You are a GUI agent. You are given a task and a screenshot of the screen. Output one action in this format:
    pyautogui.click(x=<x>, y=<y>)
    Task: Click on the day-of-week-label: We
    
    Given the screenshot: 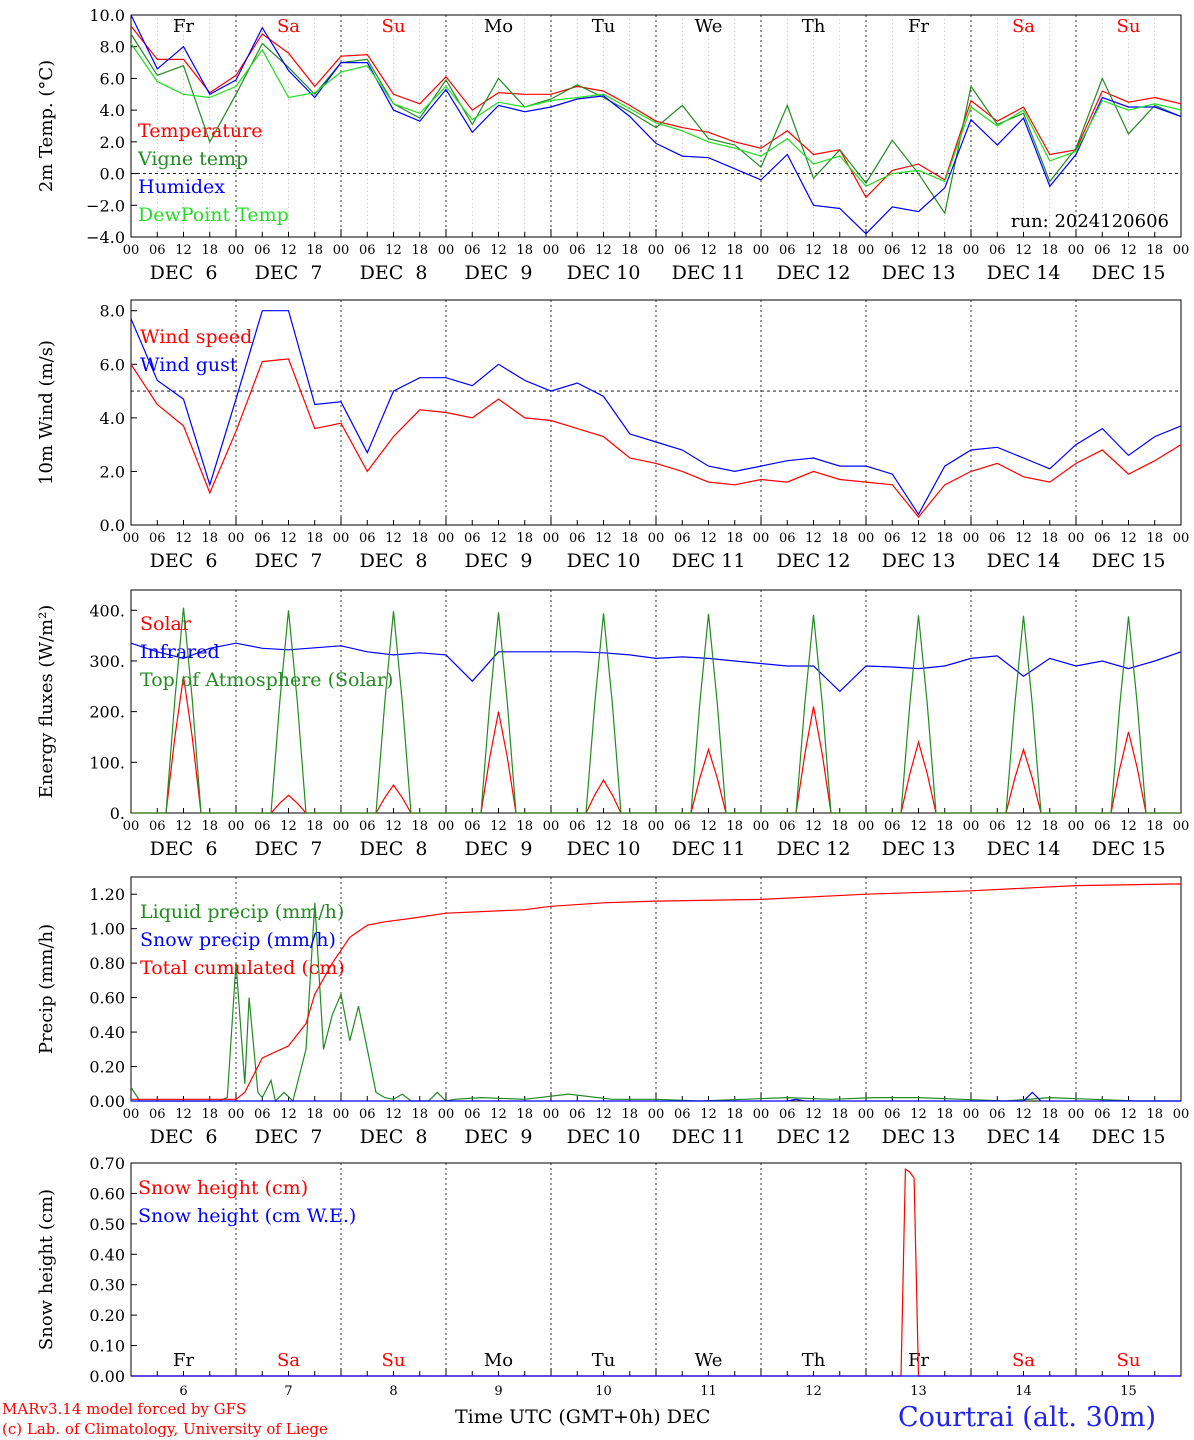 What is the action you would take?
    pyautogui.click(x=709, y=26)
    